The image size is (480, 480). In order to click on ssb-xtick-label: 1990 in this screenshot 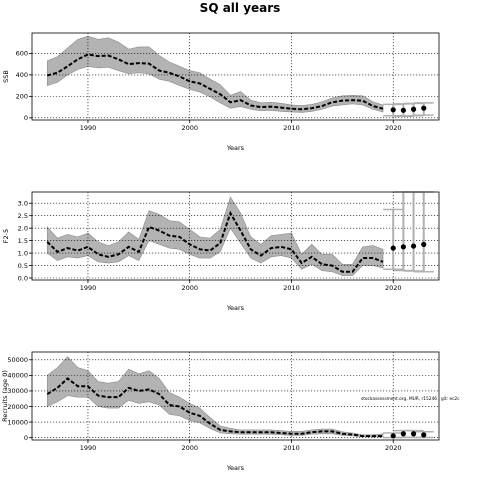, I will do `click(88, 128)`.